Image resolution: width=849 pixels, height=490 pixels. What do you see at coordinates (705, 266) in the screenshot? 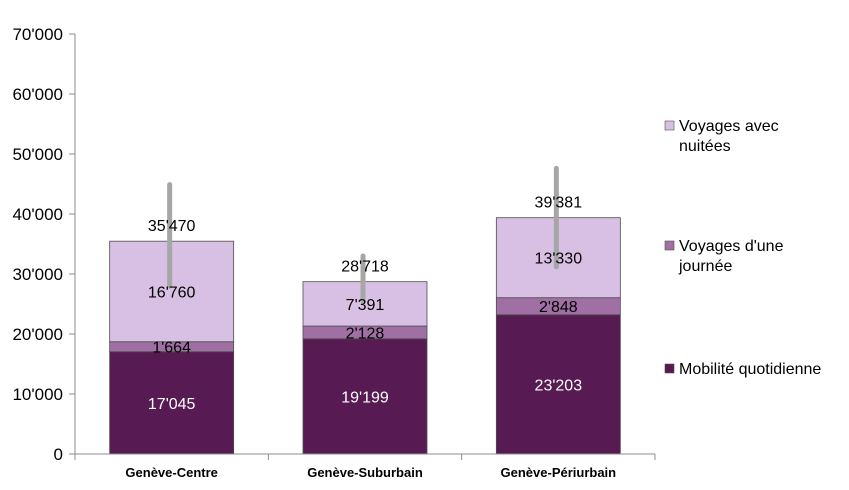
I see `legend-label: journée` at bounding box center [705, 266].